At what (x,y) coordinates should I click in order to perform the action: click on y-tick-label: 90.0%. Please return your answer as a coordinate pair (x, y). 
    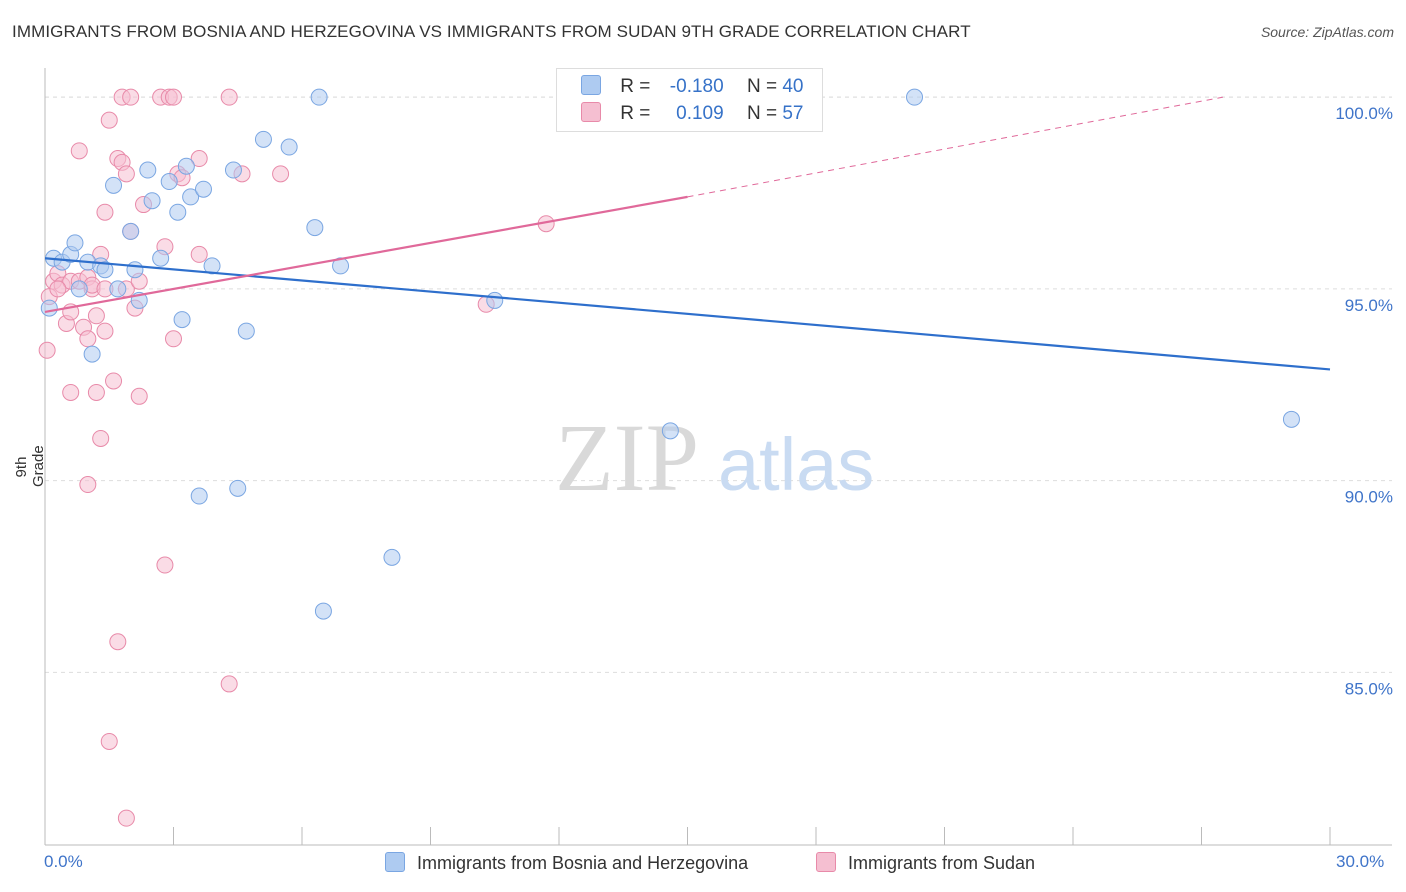
    Looking at the image, I should click on (1369, 497).